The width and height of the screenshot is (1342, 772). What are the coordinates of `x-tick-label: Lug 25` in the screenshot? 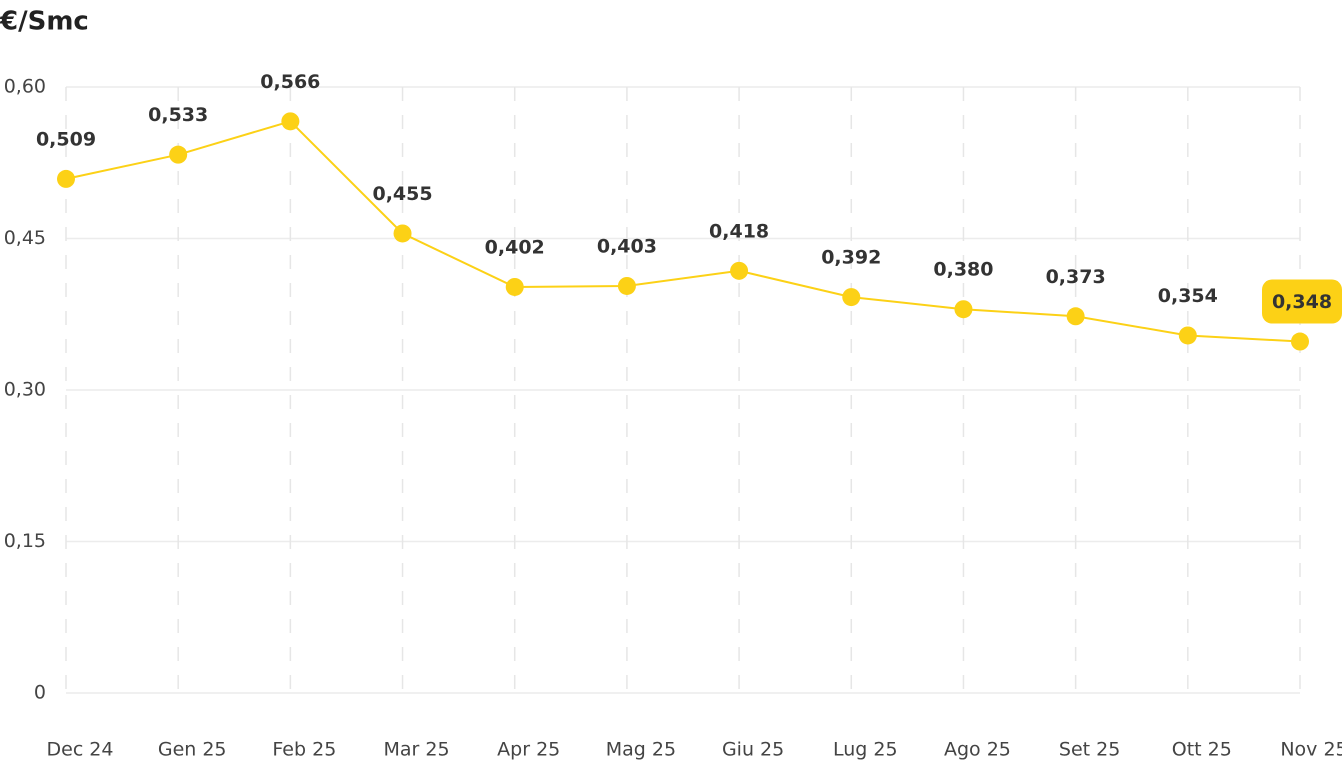 It's located at (865, 750).